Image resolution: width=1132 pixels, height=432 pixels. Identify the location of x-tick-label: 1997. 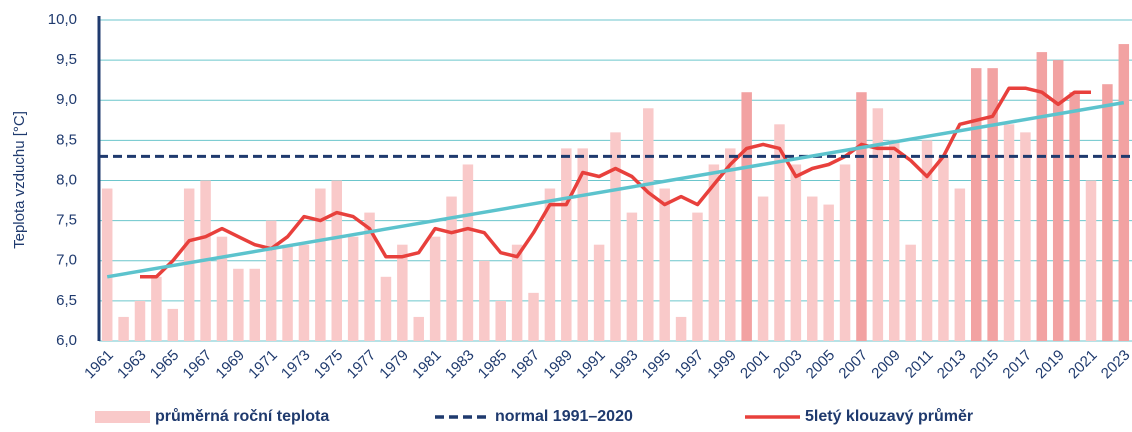
(689, 365).